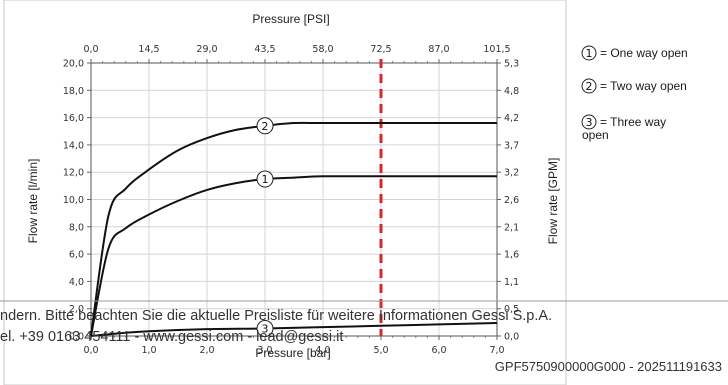 The width and height of the screenshot is (728, 385). Describe the element at coordinates (511, 309) in the screenshot. I see `right-tick-label: 0,5` at that location.